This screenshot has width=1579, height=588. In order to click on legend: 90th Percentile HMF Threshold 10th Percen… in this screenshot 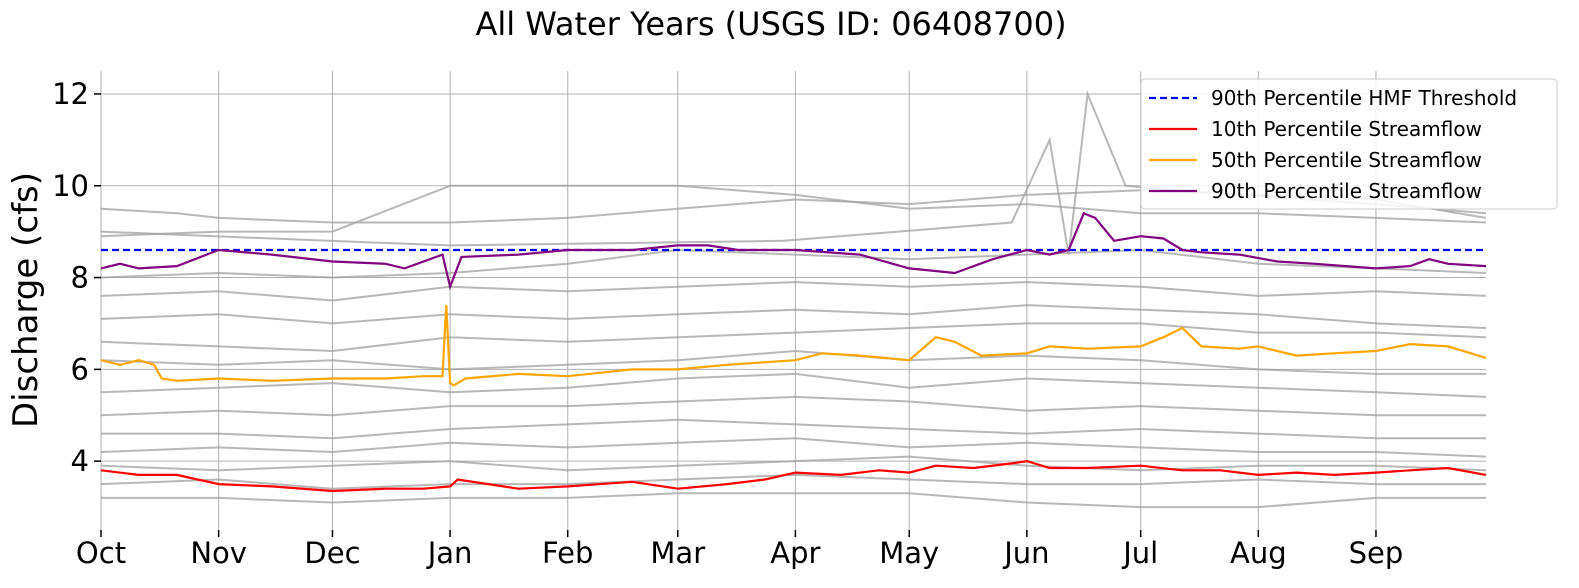, I will do `click(1349, 144)`.